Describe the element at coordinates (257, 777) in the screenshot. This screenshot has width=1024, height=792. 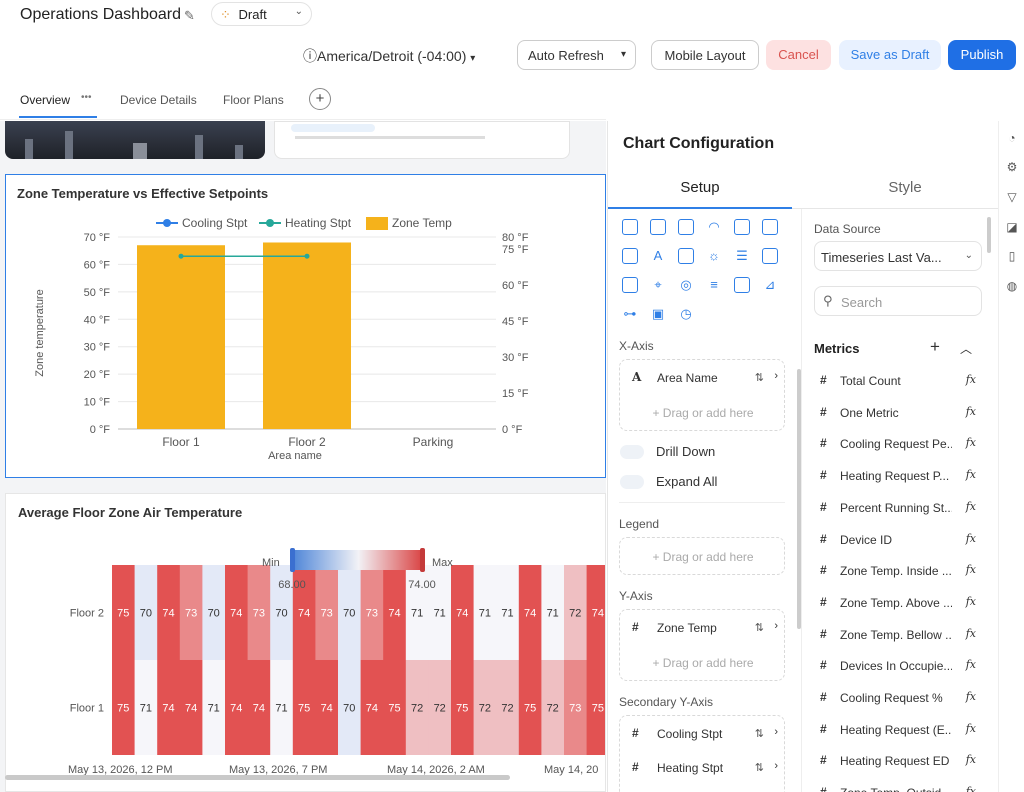
I see `horizontal-scrollbar` at that location.